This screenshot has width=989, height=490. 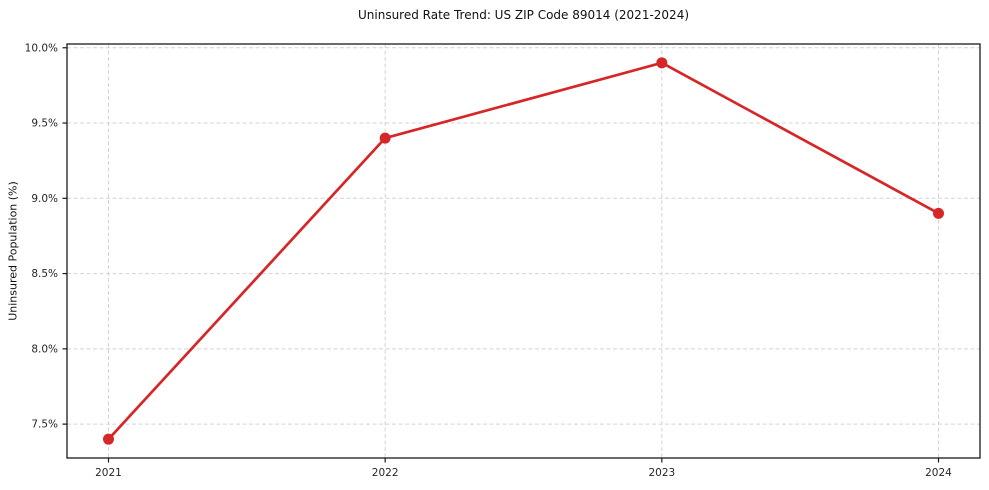 I want to click on y-tick-label: 10.0%, so click(x=41, y=48).